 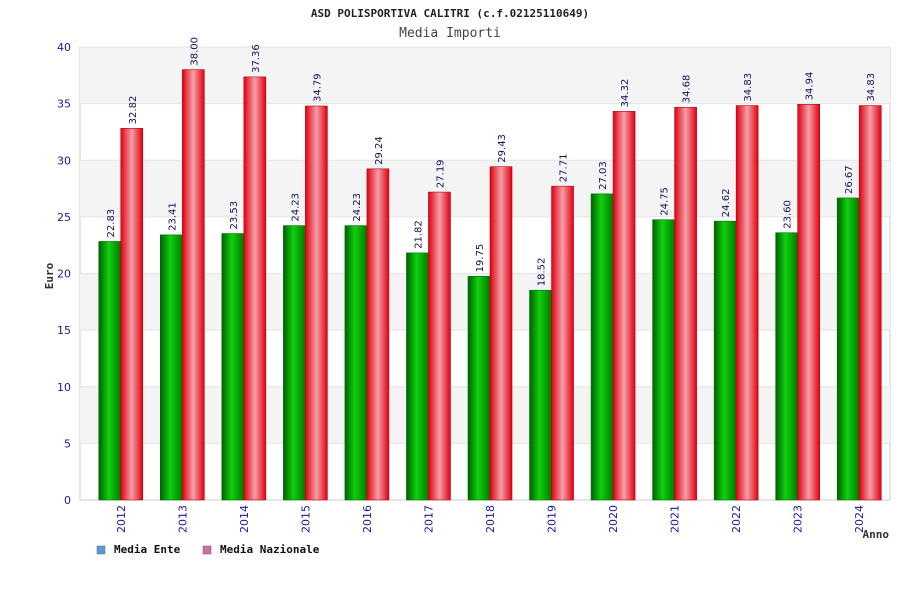 I want to click on value-label: 24.62, so click(x=726, y=203).